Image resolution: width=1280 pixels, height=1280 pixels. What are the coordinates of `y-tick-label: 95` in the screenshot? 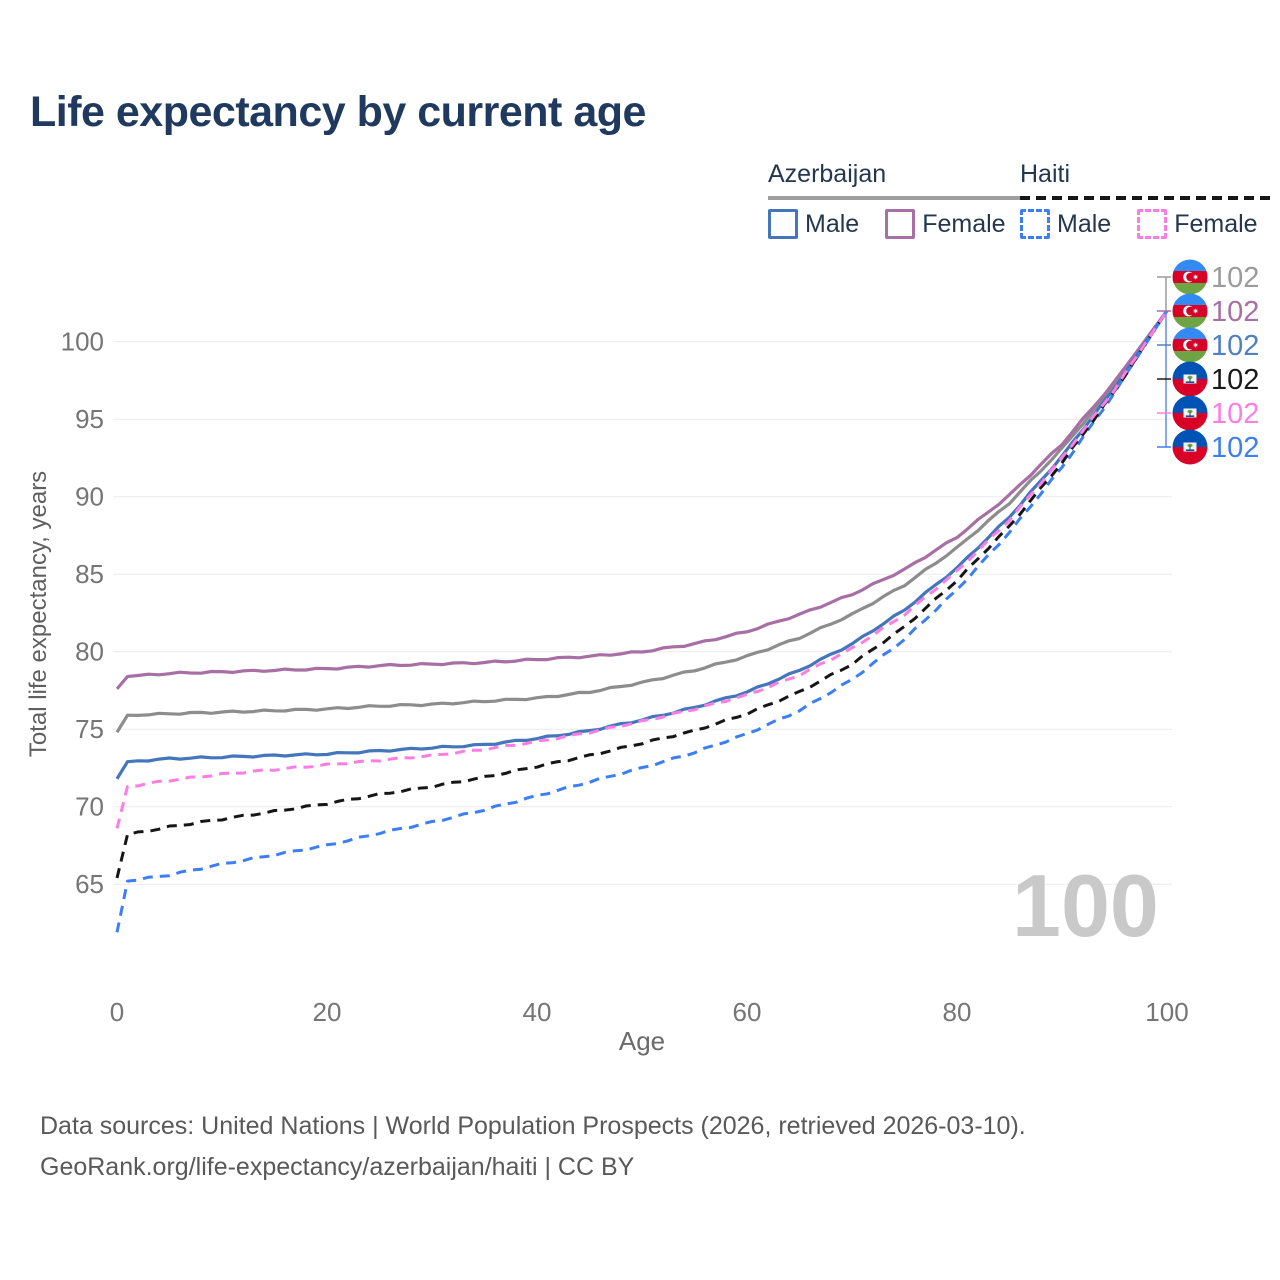 It's located at (89, 419).